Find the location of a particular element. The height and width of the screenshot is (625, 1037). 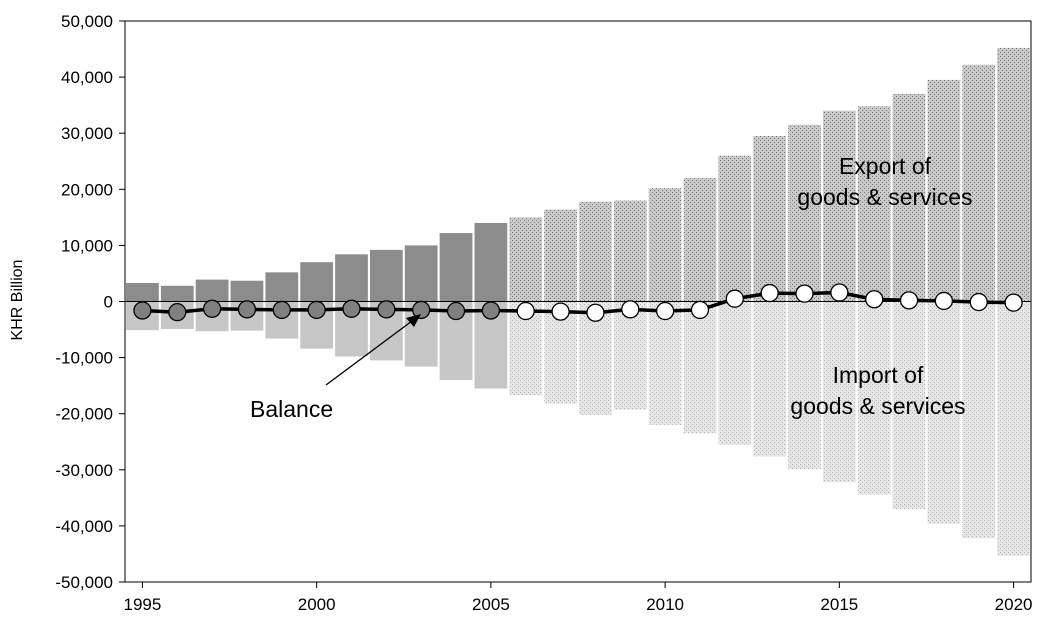

import-bar-2013 is located at coordinates (770, 379).